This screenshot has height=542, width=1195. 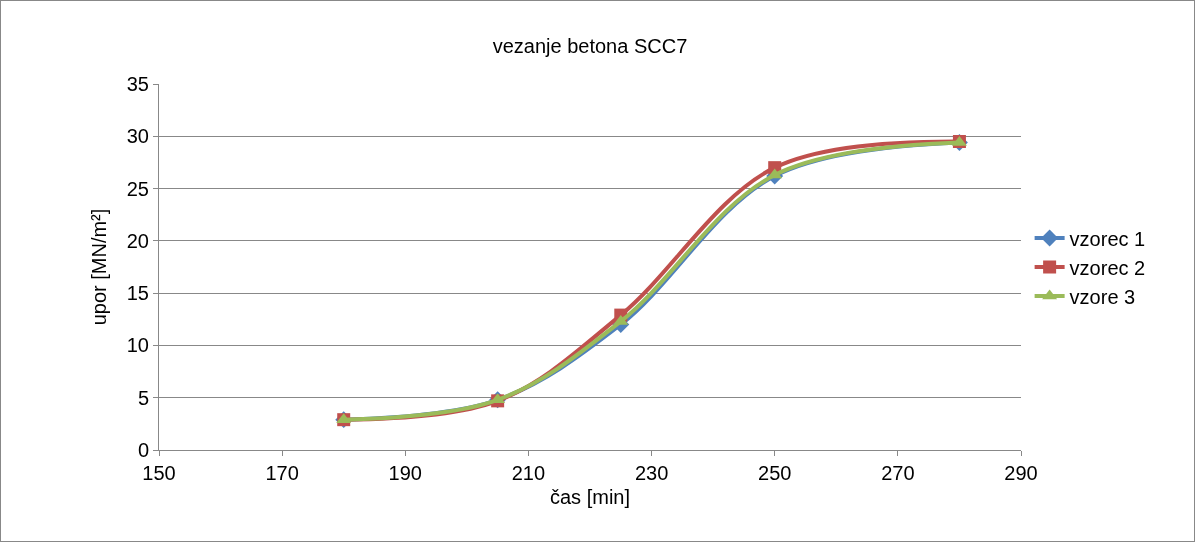 What do you see at coordinates (1107, 238) in the screenshot?
I see `legend-label: vzorec 1` at bounding box center [1107, 238].